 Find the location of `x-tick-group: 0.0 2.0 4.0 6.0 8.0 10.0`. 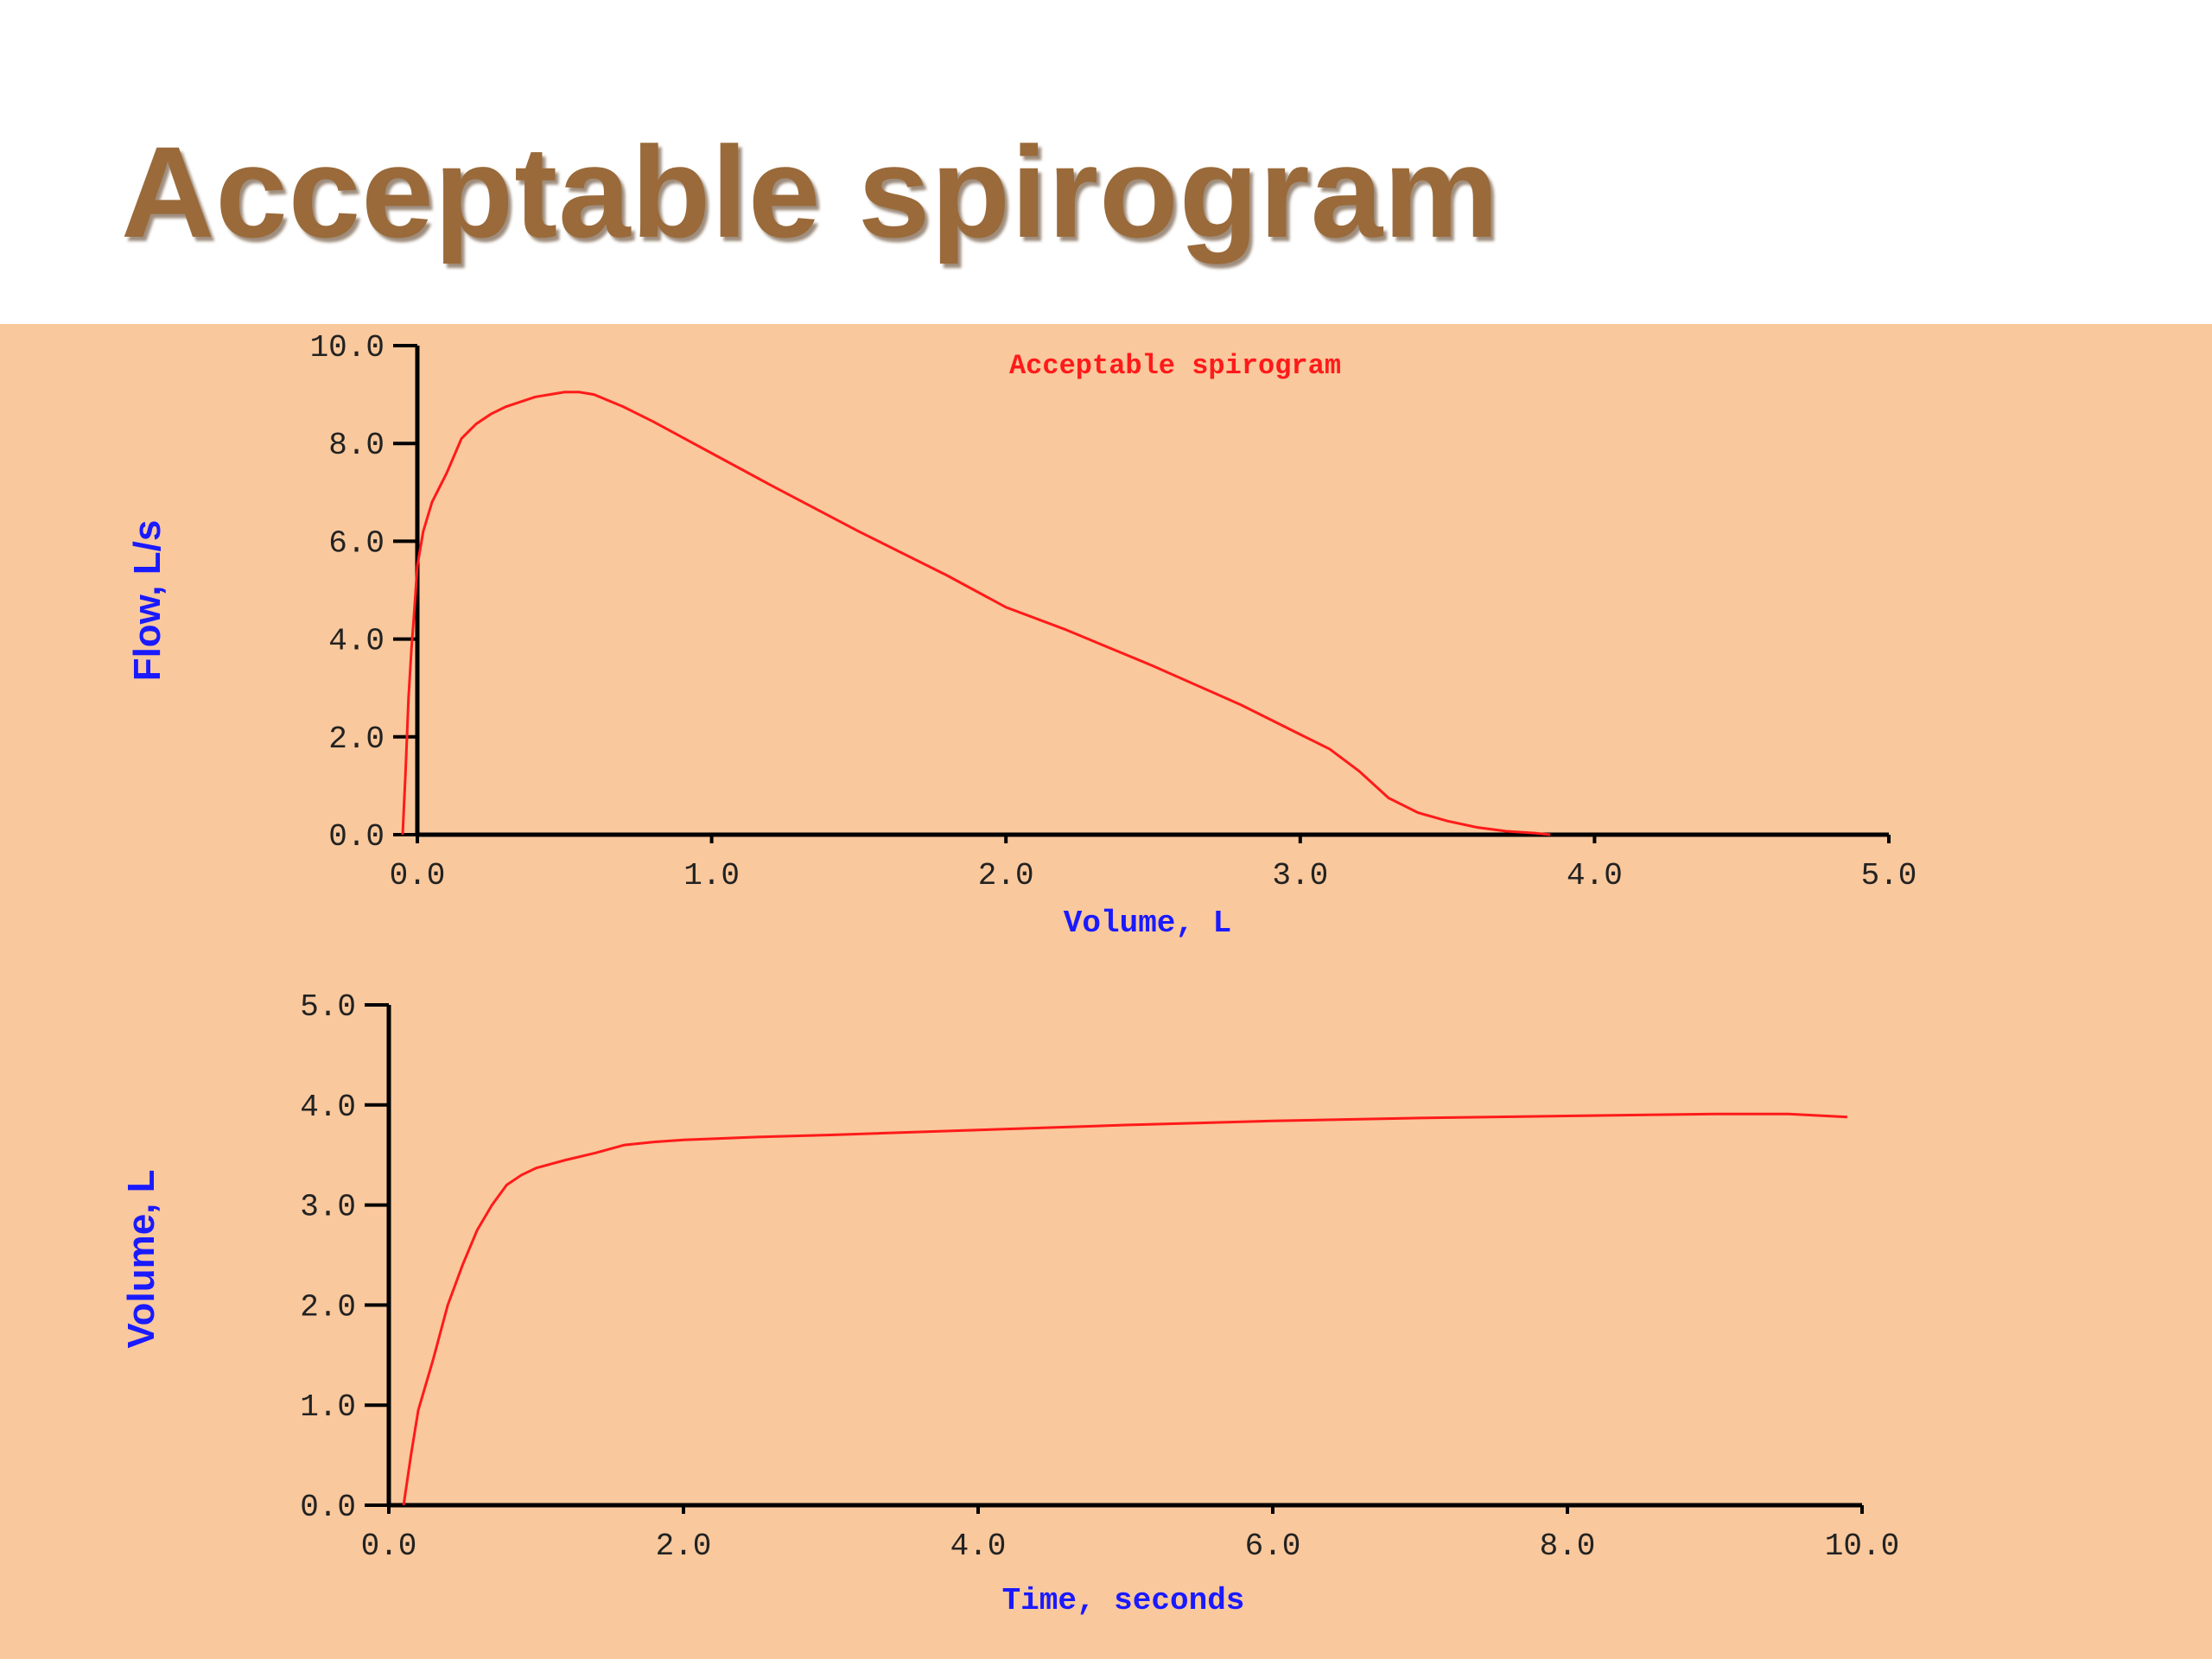

x-tick-group: 0.0 2.0 4.0 6.0 8.0 10.0 is located at coordinates (1130, 1534).